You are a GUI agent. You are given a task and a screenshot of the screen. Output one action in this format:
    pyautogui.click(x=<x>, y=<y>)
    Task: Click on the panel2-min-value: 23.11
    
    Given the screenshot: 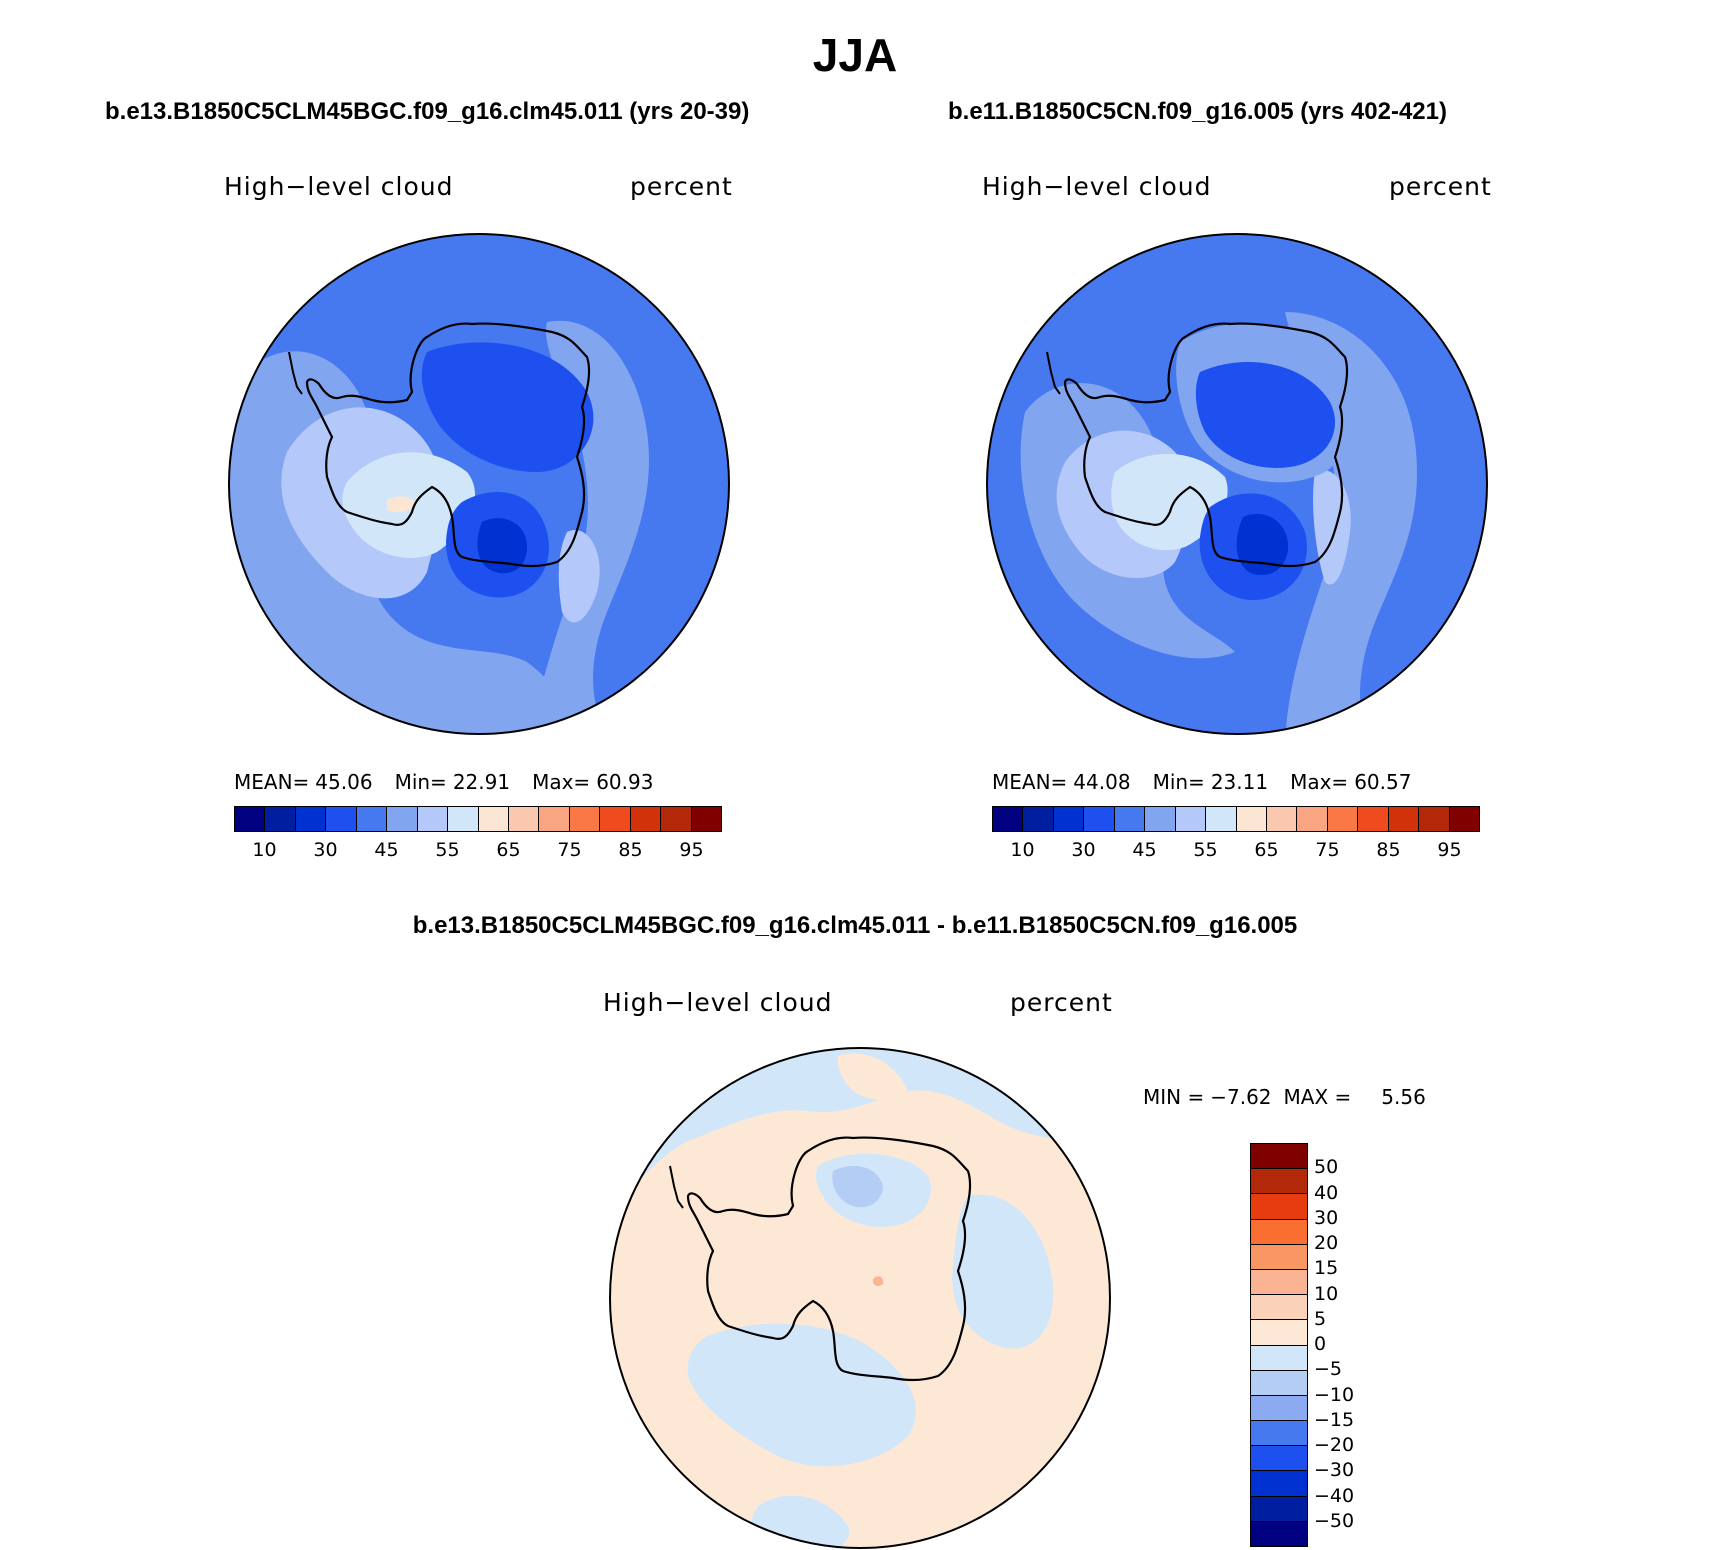 What is the action you would take?
    pyautogui.click(x=1239, y=782)
    